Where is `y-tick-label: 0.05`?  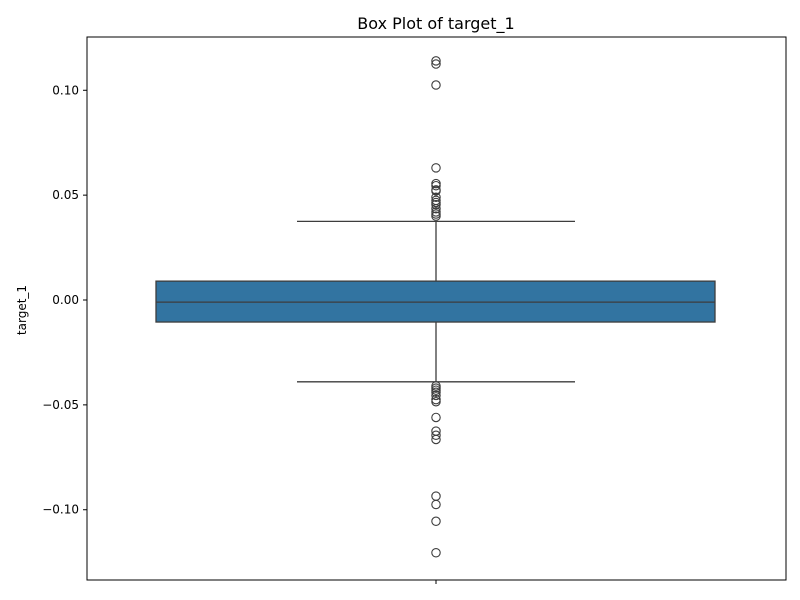 y-tick-label: 0.05 is located at coordinates (65, 195).